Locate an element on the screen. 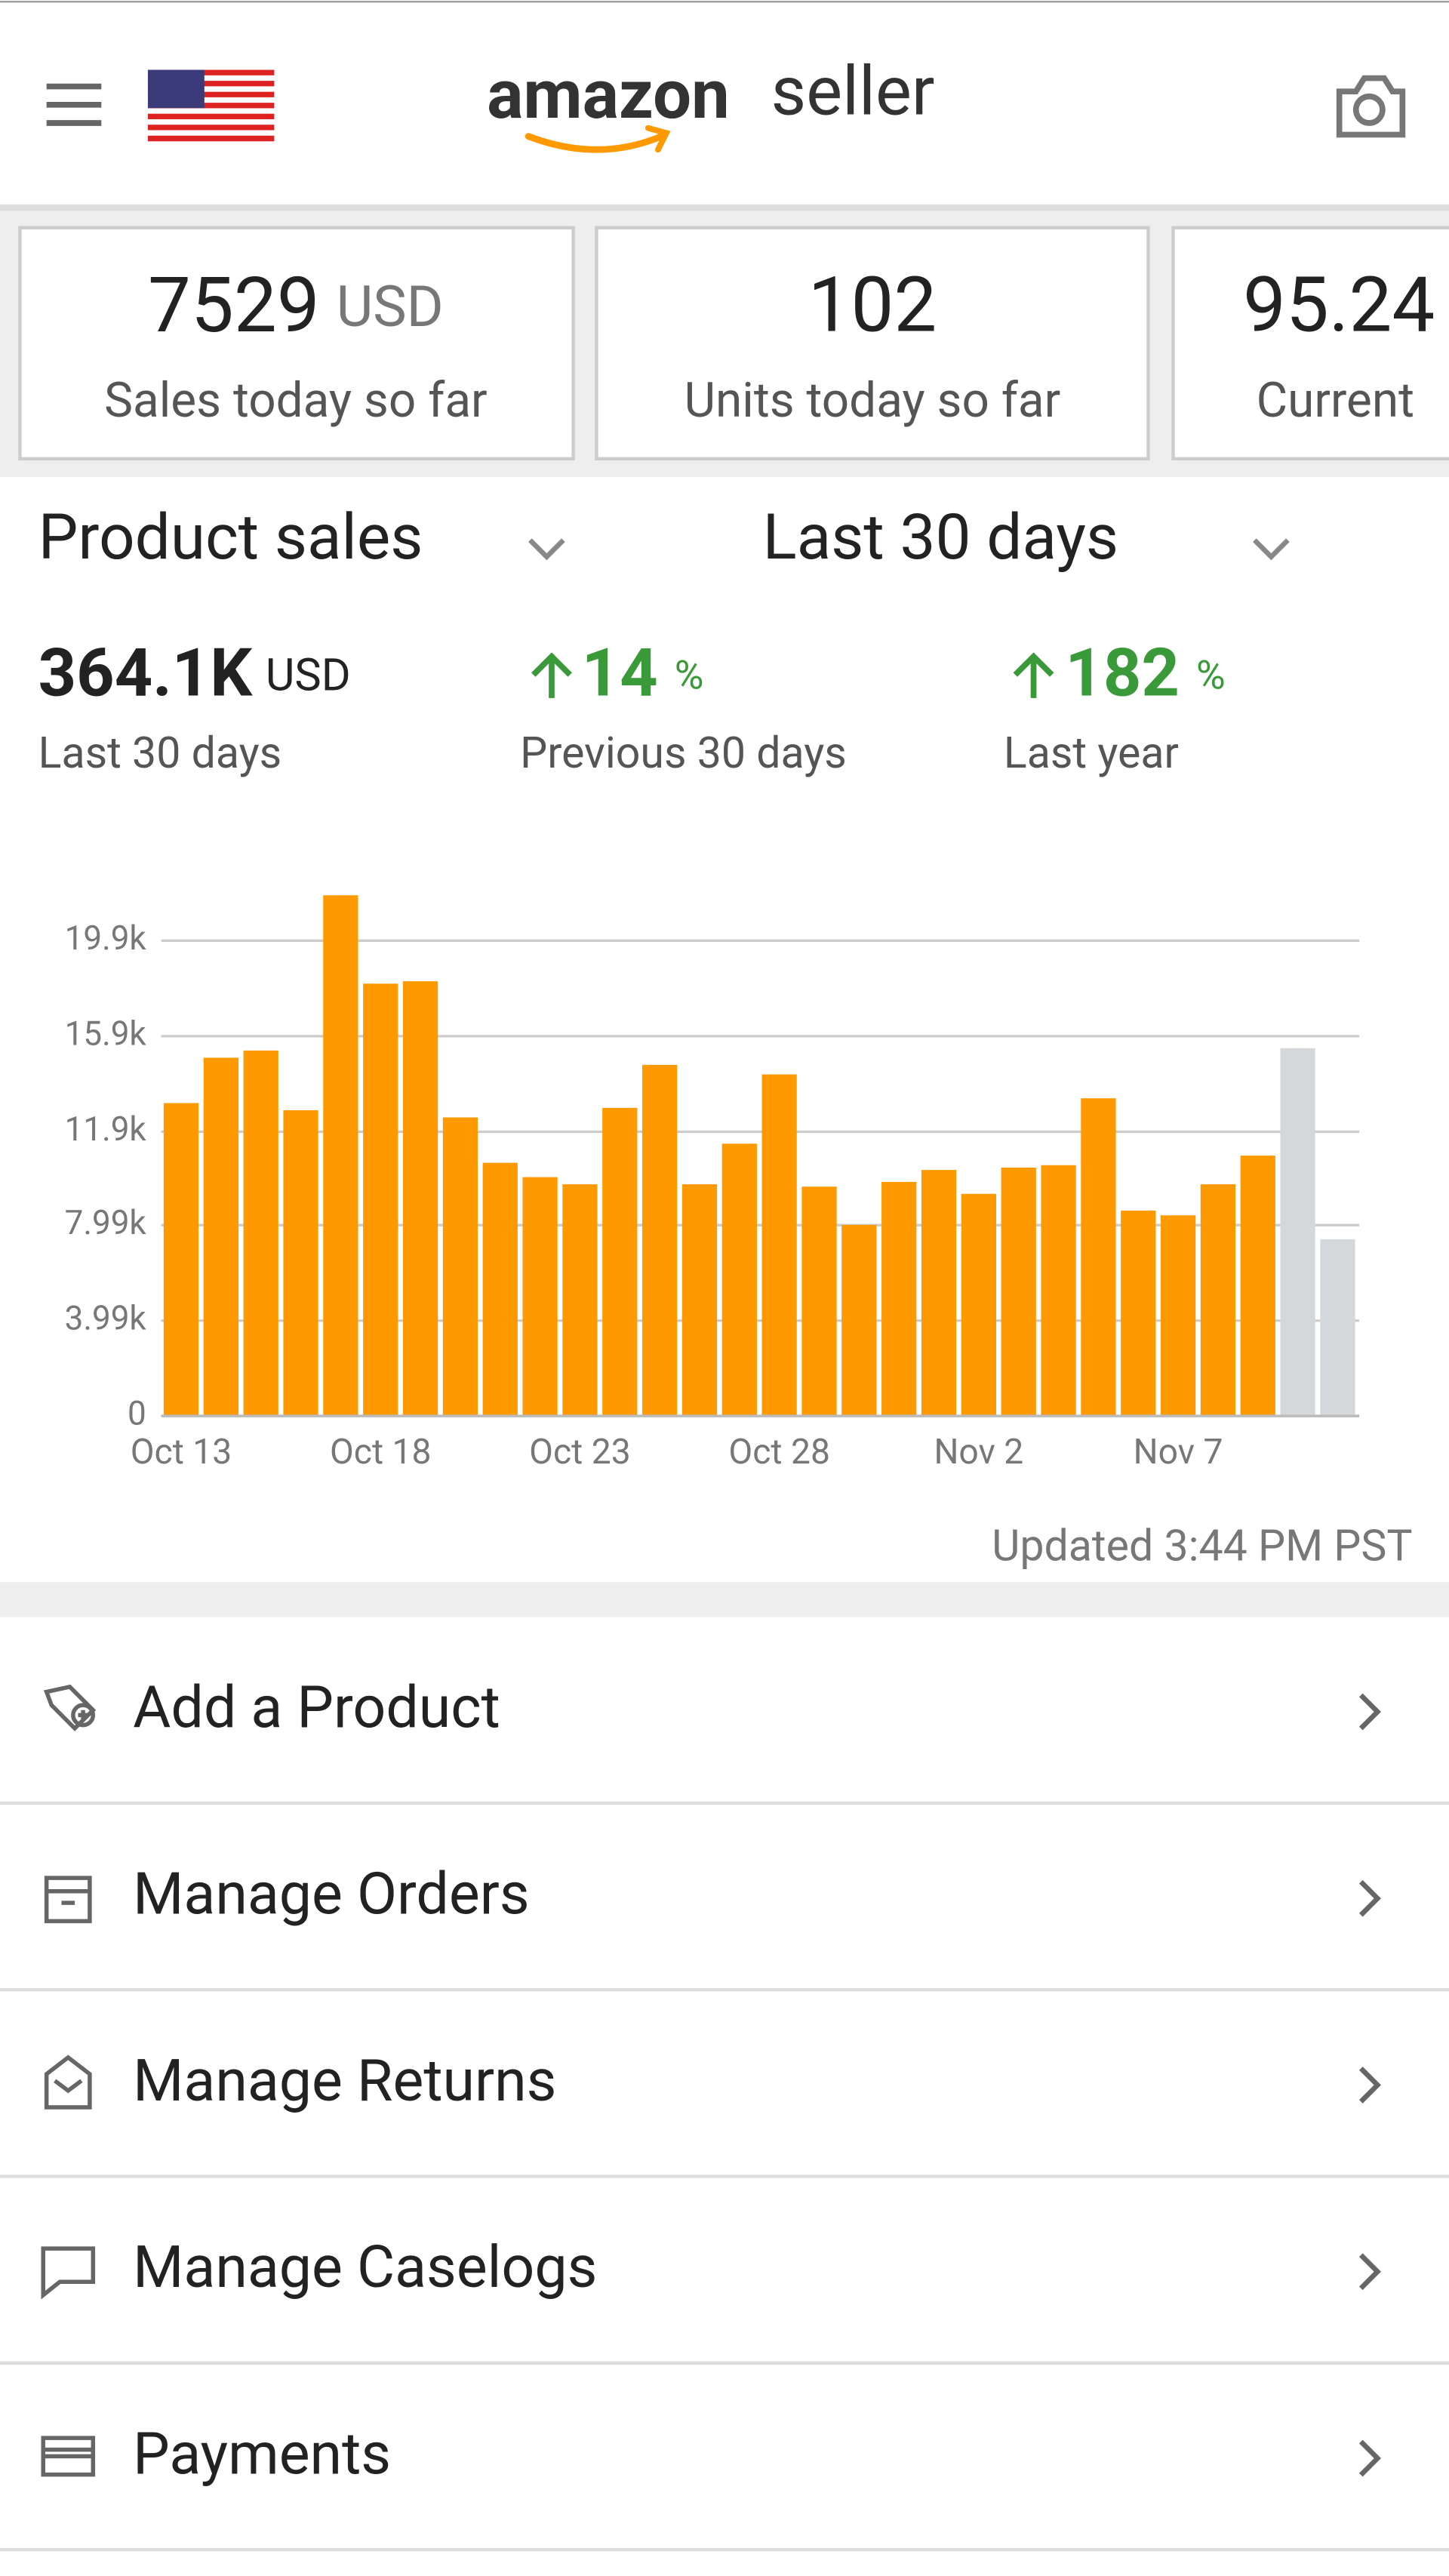 Image resolution: width=1449 pixels, height=2576 pixels. menu-label: Manage Orders is located at coordinates (331, 1894).